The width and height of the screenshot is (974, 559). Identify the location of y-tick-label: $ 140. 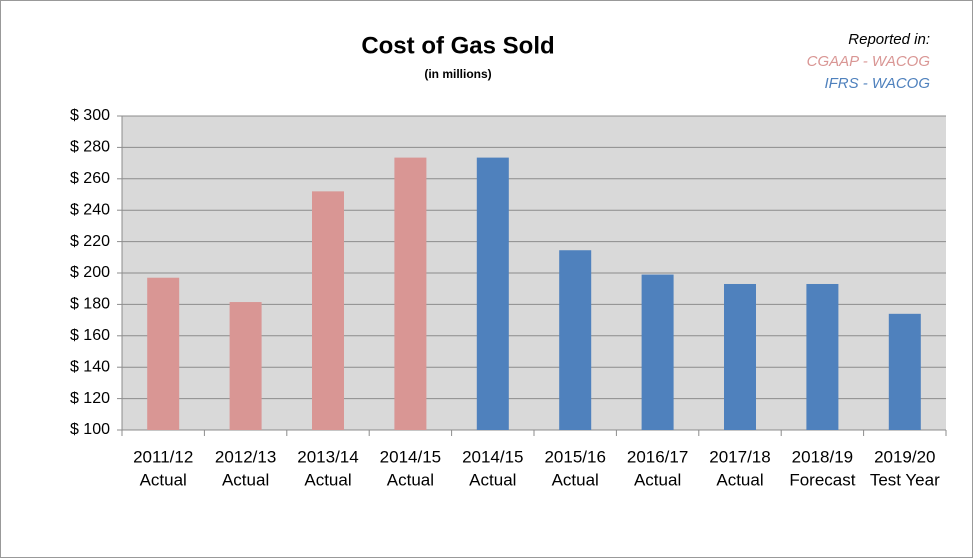
(90, 366).